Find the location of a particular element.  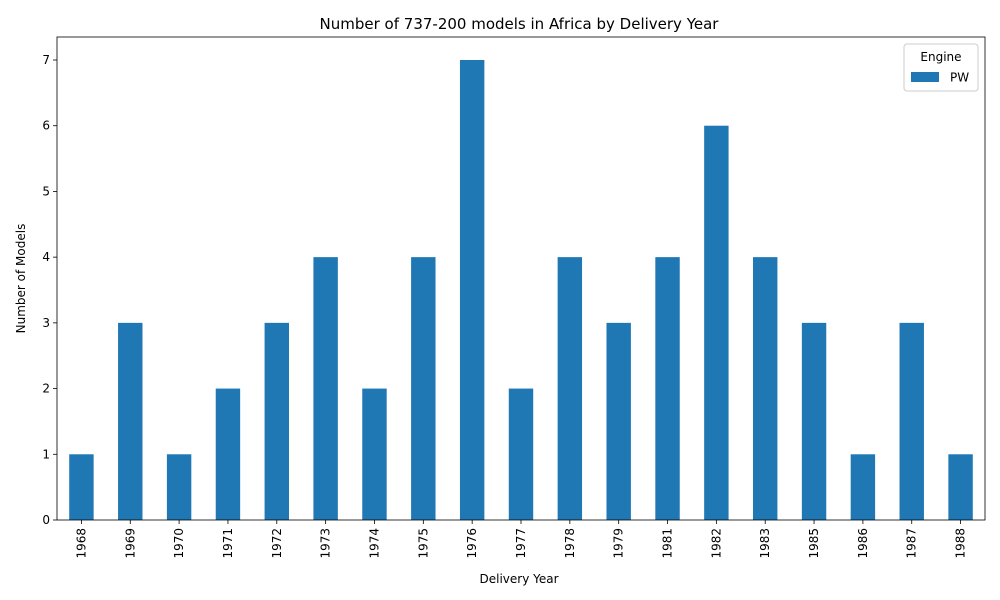

x-tick-label: 1977 is located at coordinates (521, 543).